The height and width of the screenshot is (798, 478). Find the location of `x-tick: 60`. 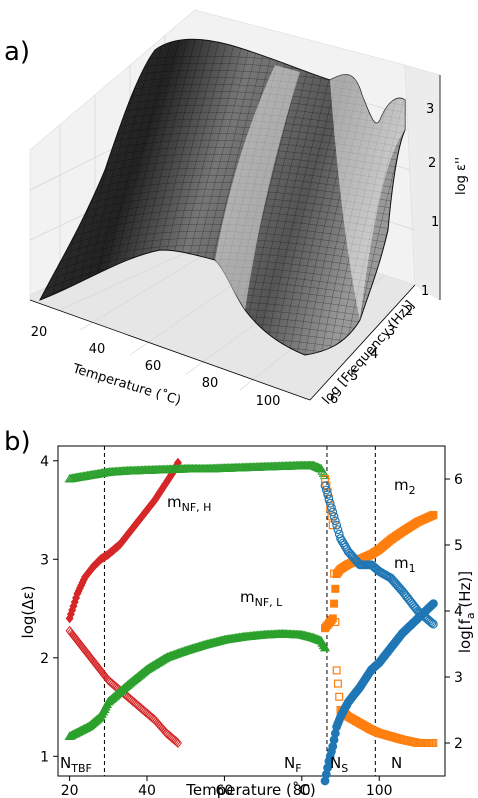

x-tick: 60 is located at coordinates (153, 366).